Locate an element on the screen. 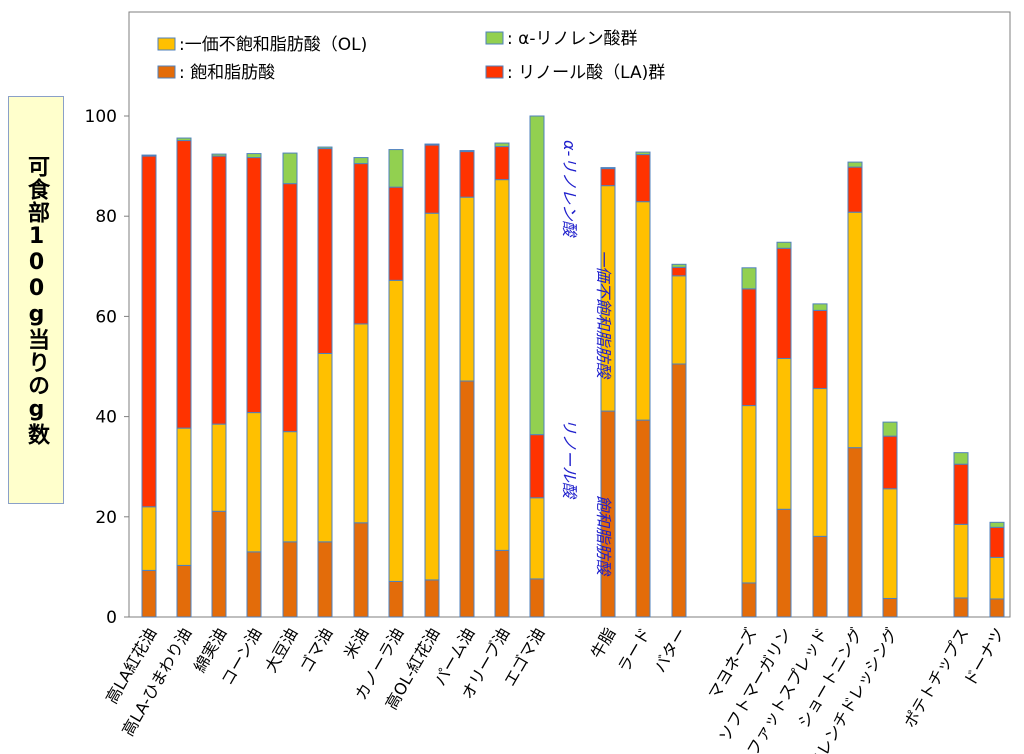 The width and height of the screenshot is (1024, 754). legend-label: : α-リノレン酸群 is located at coordinates (572, 39).